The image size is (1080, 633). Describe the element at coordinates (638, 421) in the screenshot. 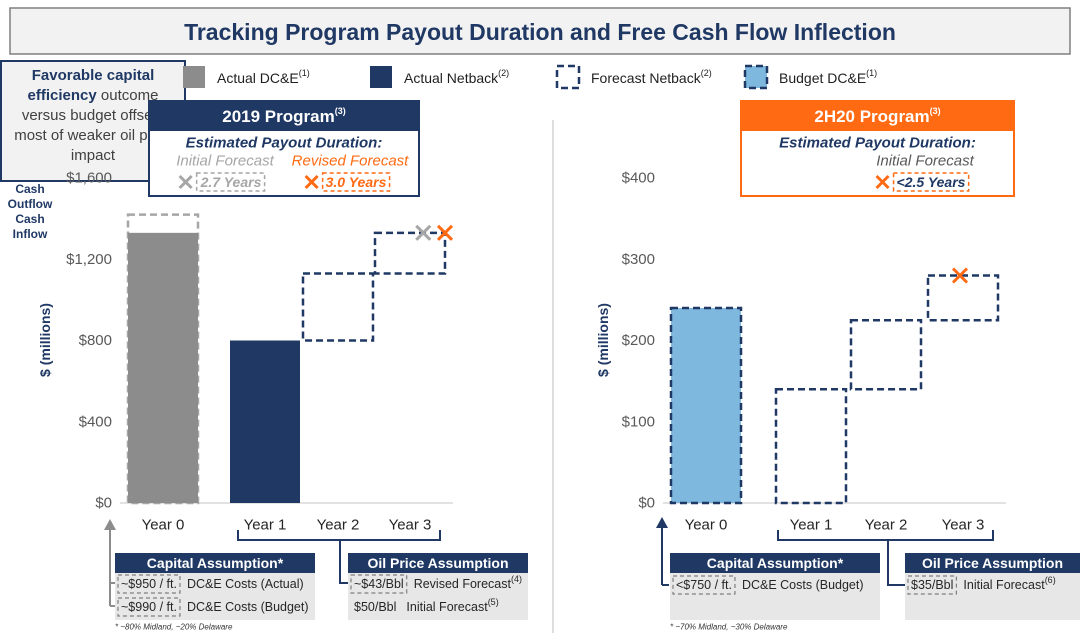

I see `y-tick-label: $100` at that location.